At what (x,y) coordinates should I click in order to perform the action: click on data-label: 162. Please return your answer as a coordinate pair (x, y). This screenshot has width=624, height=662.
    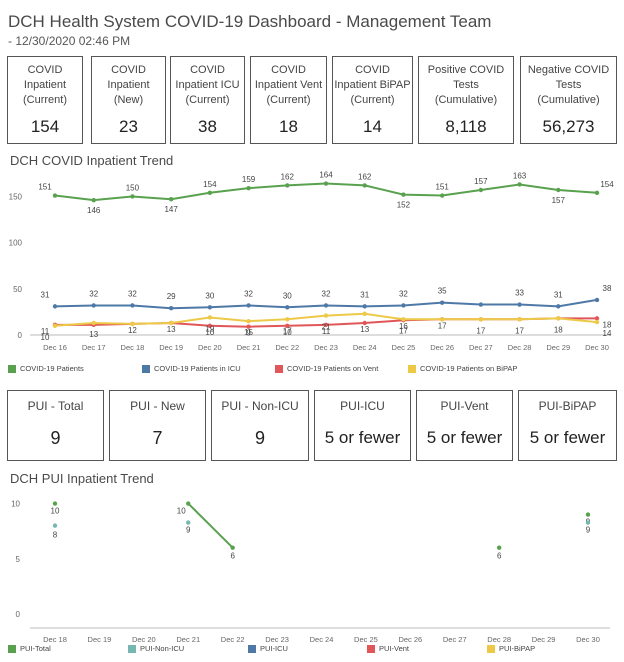
    Looking at the image, I should click on (288, 176).